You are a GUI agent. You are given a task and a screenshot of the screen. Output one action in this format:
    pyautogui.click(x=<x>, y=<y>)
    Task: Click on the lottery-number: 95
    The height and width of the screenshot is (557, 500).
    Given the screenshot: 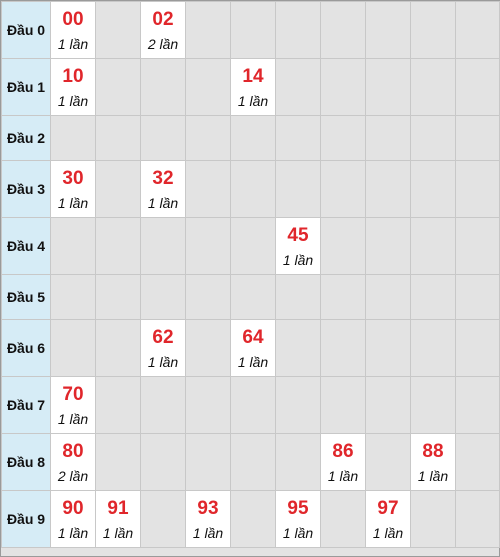 What is the action you would take?
    pyautogui.click(x=298, y=508)
    